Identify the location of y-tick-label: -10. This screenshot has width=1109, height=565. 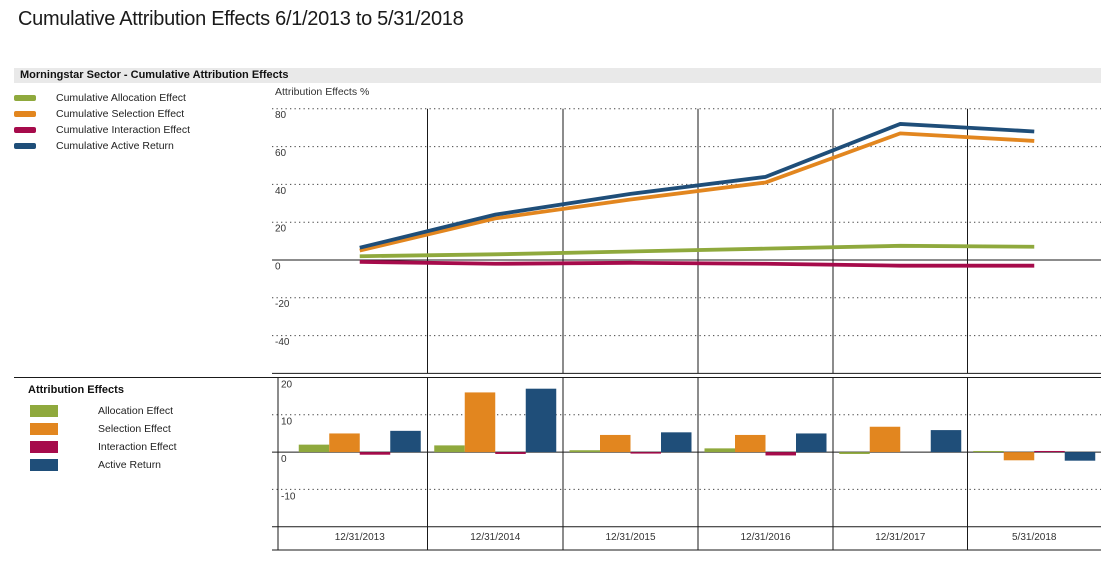
(288, 496).